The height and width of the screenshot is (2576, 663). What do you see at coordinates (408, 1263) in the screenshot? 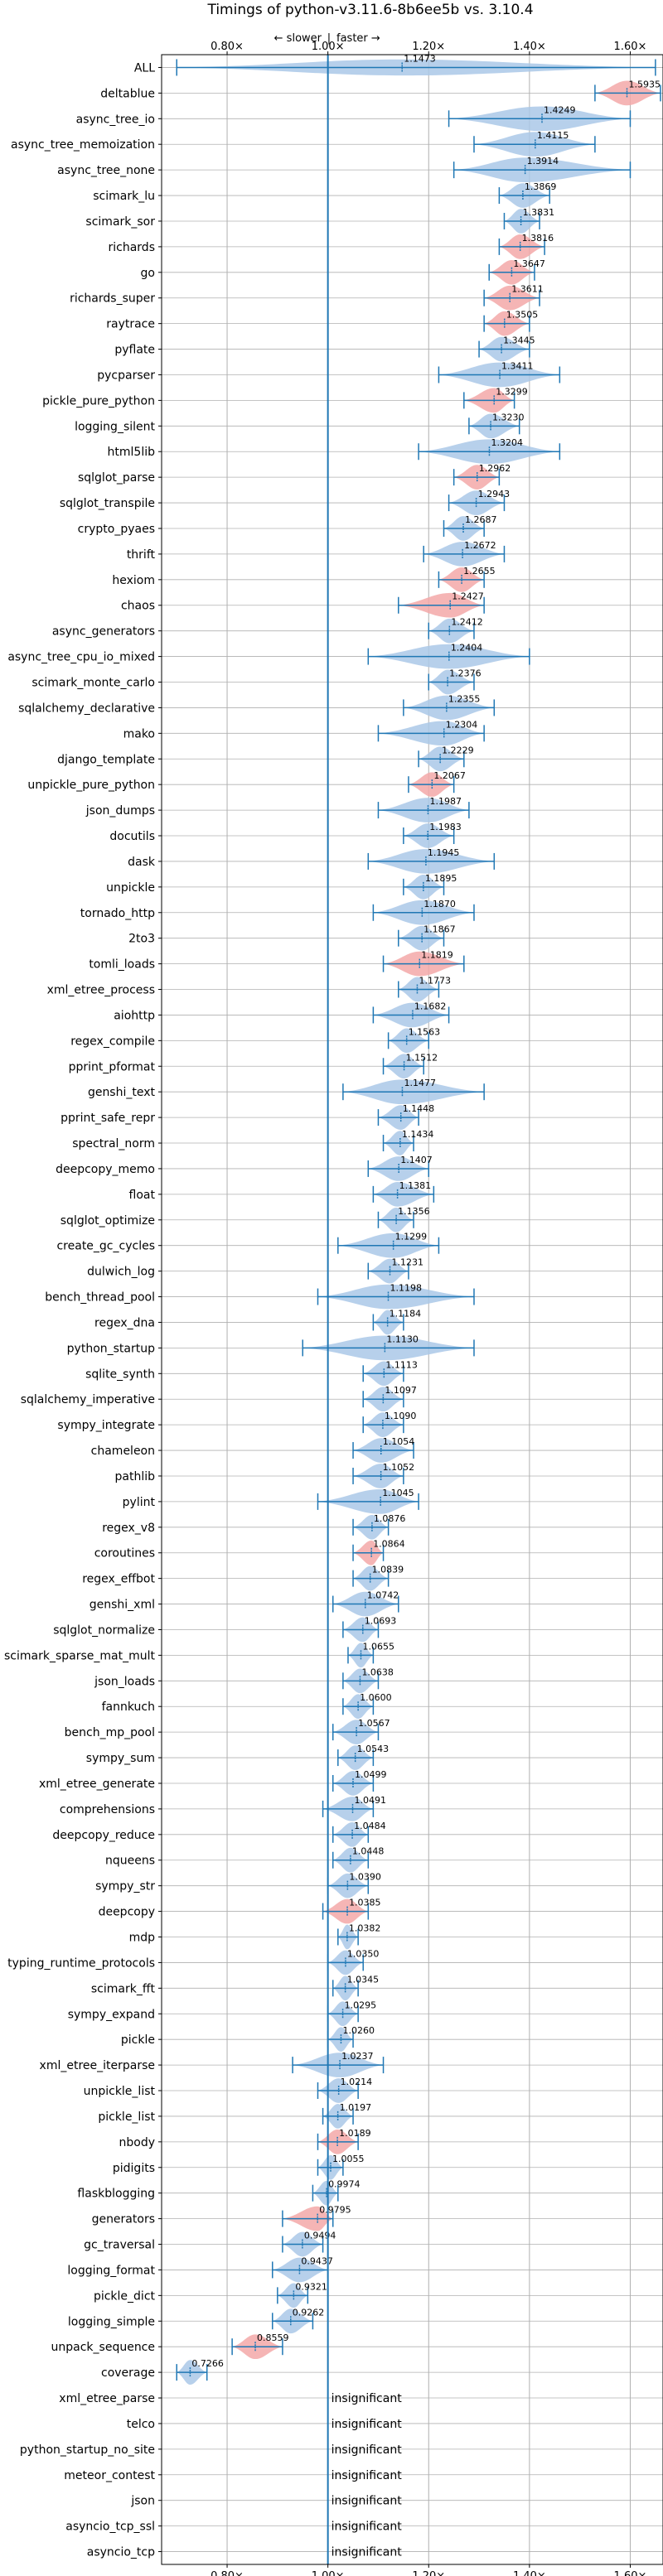
I see `mean-value-label: 1.1231` at bounding box center [408, 1263].